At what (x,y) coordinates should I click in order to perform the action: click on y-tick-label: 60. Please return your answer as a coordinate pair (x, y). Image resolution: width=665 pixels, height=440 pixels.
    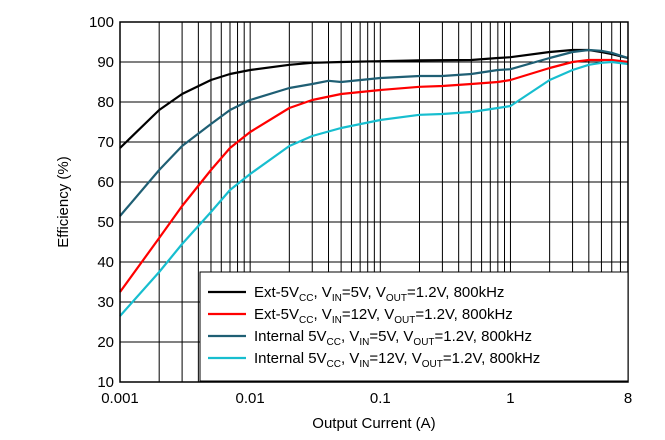
    Looking at the image, I should click on (105, 182).